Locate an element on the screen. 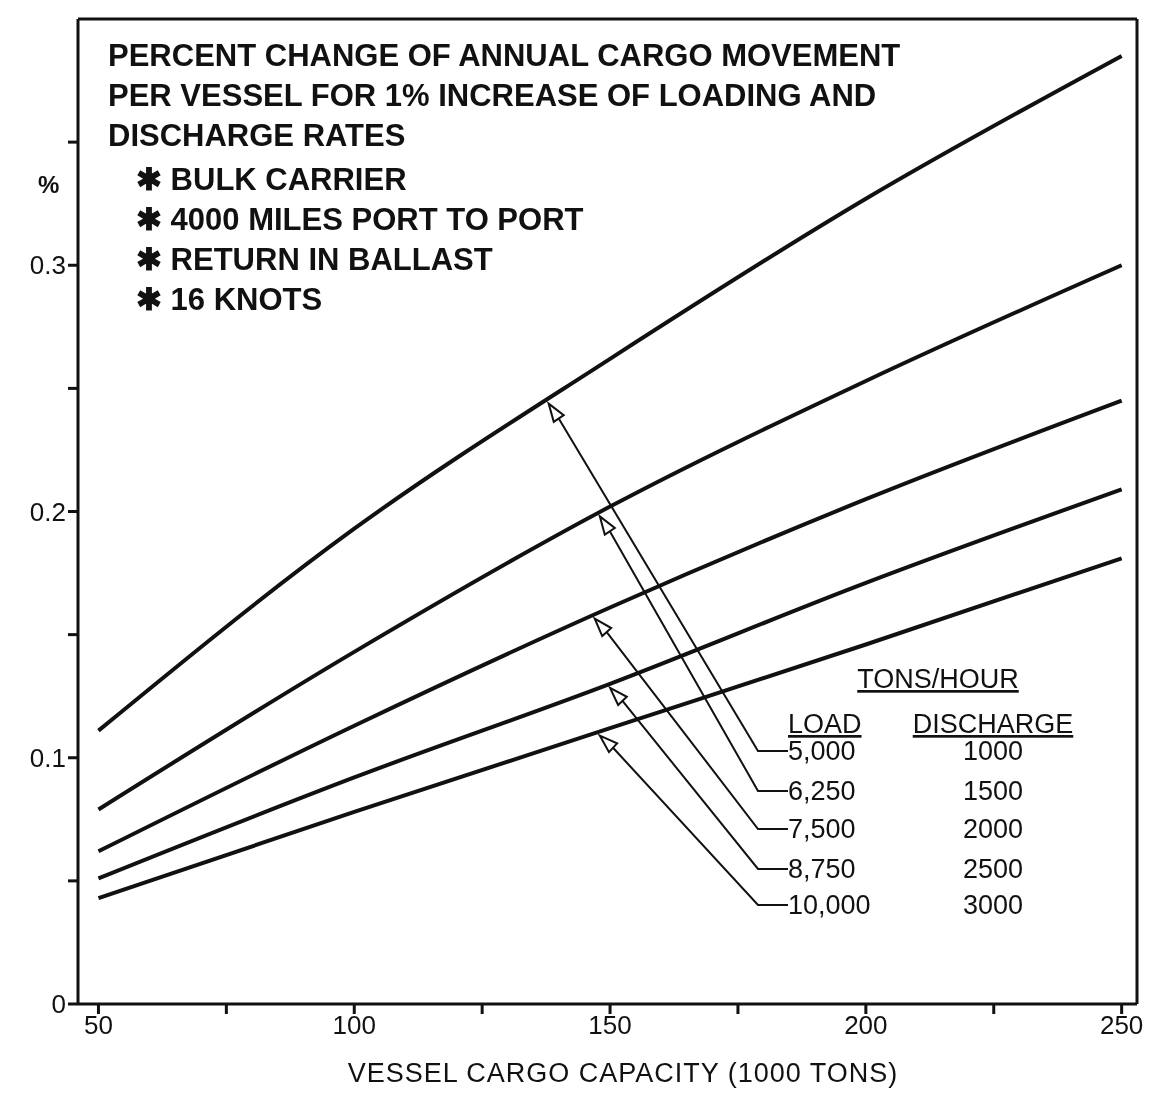 Image resolution: width=1172 pixels, height=1107 pixels. x-tick-label: 100 is located at coordinates (354, 1025).